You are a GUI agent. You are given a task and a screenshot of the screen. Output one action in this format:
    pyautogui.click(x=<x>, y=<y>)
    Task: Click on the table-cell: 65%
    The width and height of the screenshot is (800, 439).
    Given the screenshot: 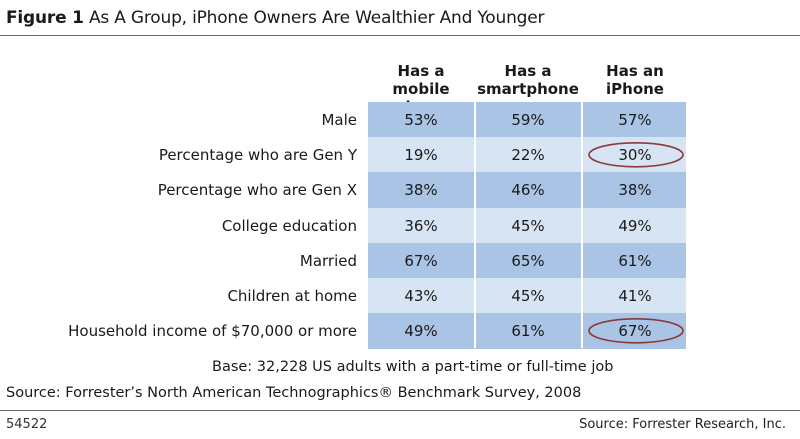 What is the action you would take?
    pyautogui.click(x=528, y=260)
    